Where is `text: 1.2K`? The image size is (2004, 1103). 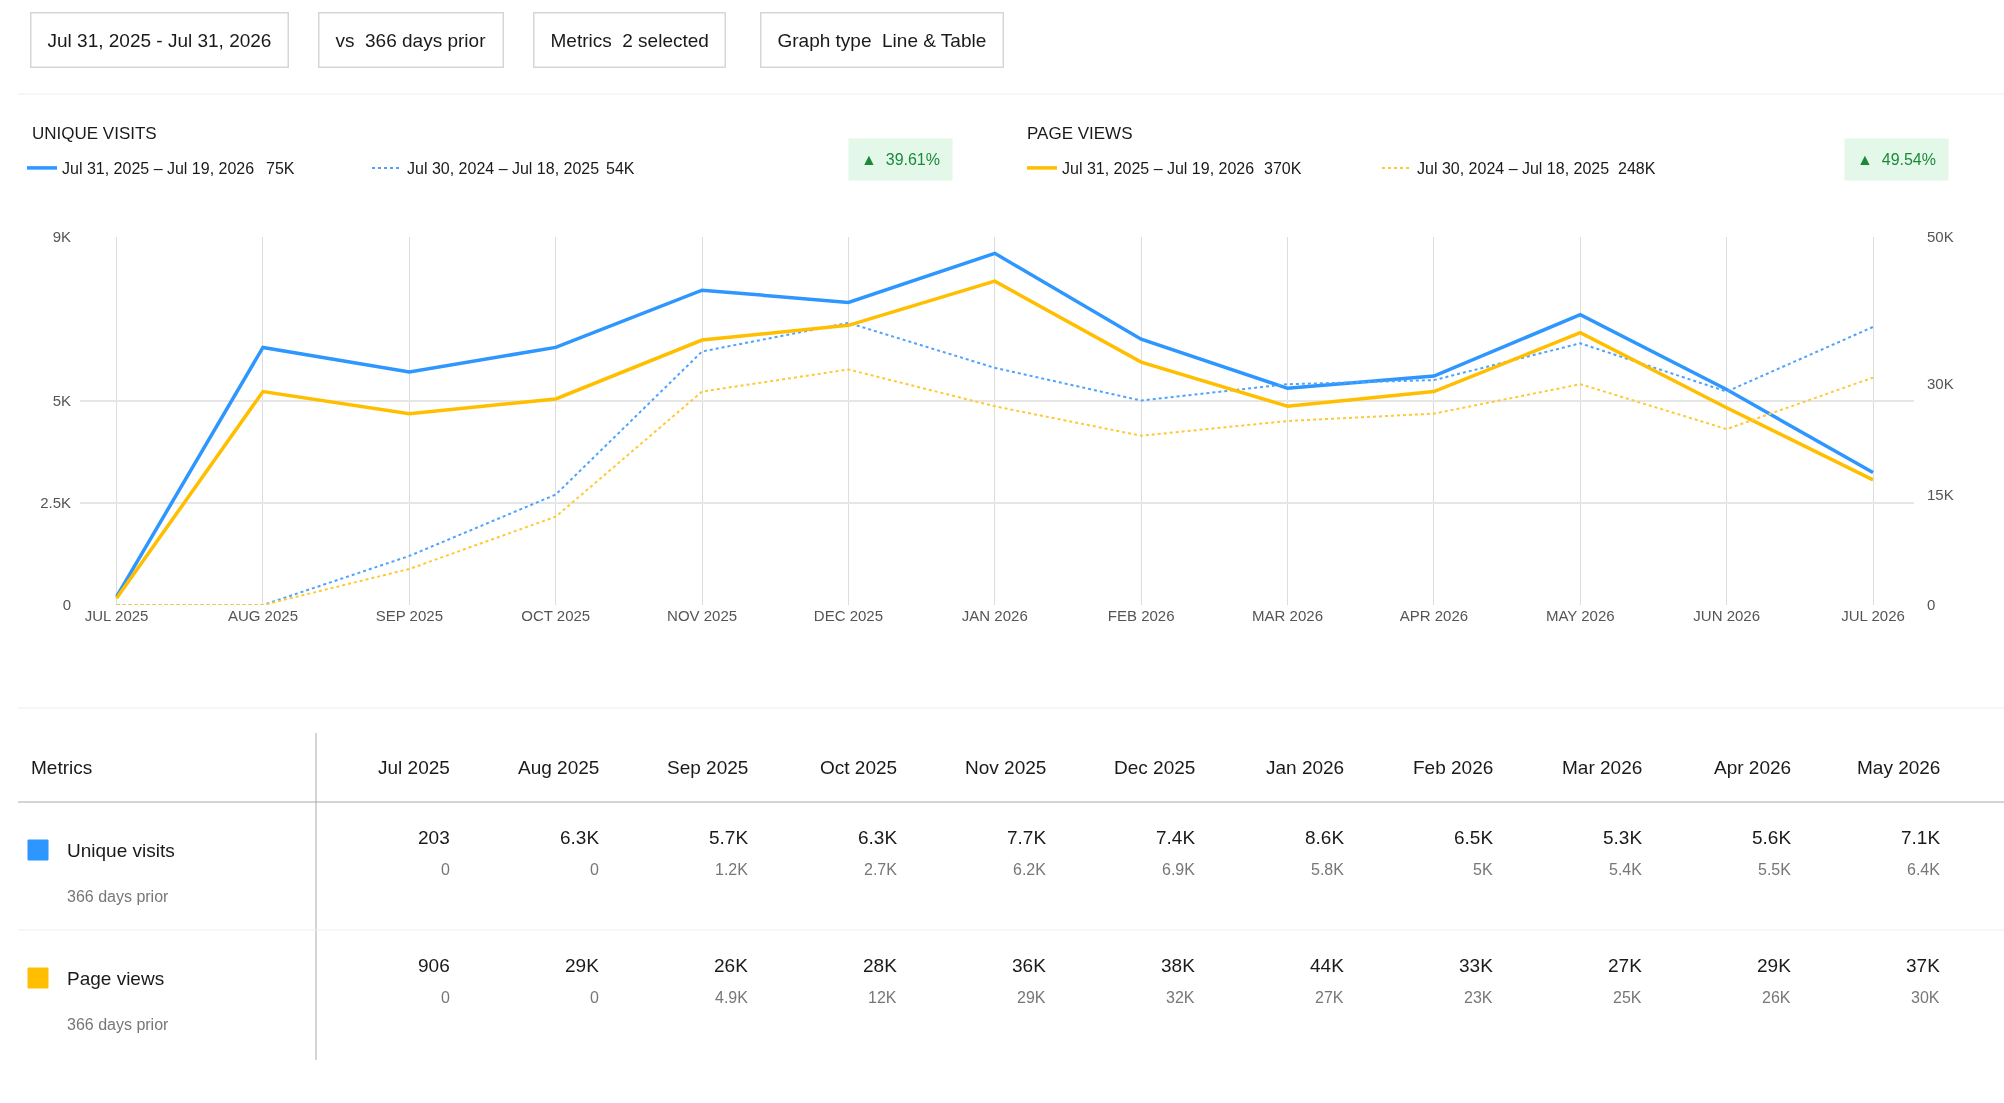 text: 1.2K is located at coordinates (732, 869).